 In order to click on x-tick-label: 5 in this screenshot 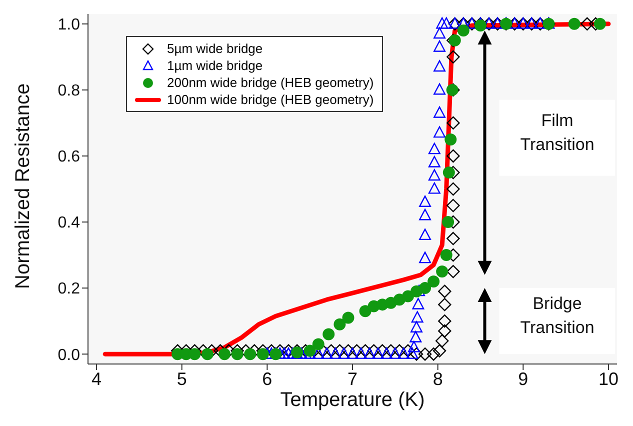, I will do `click(181, 378)`.